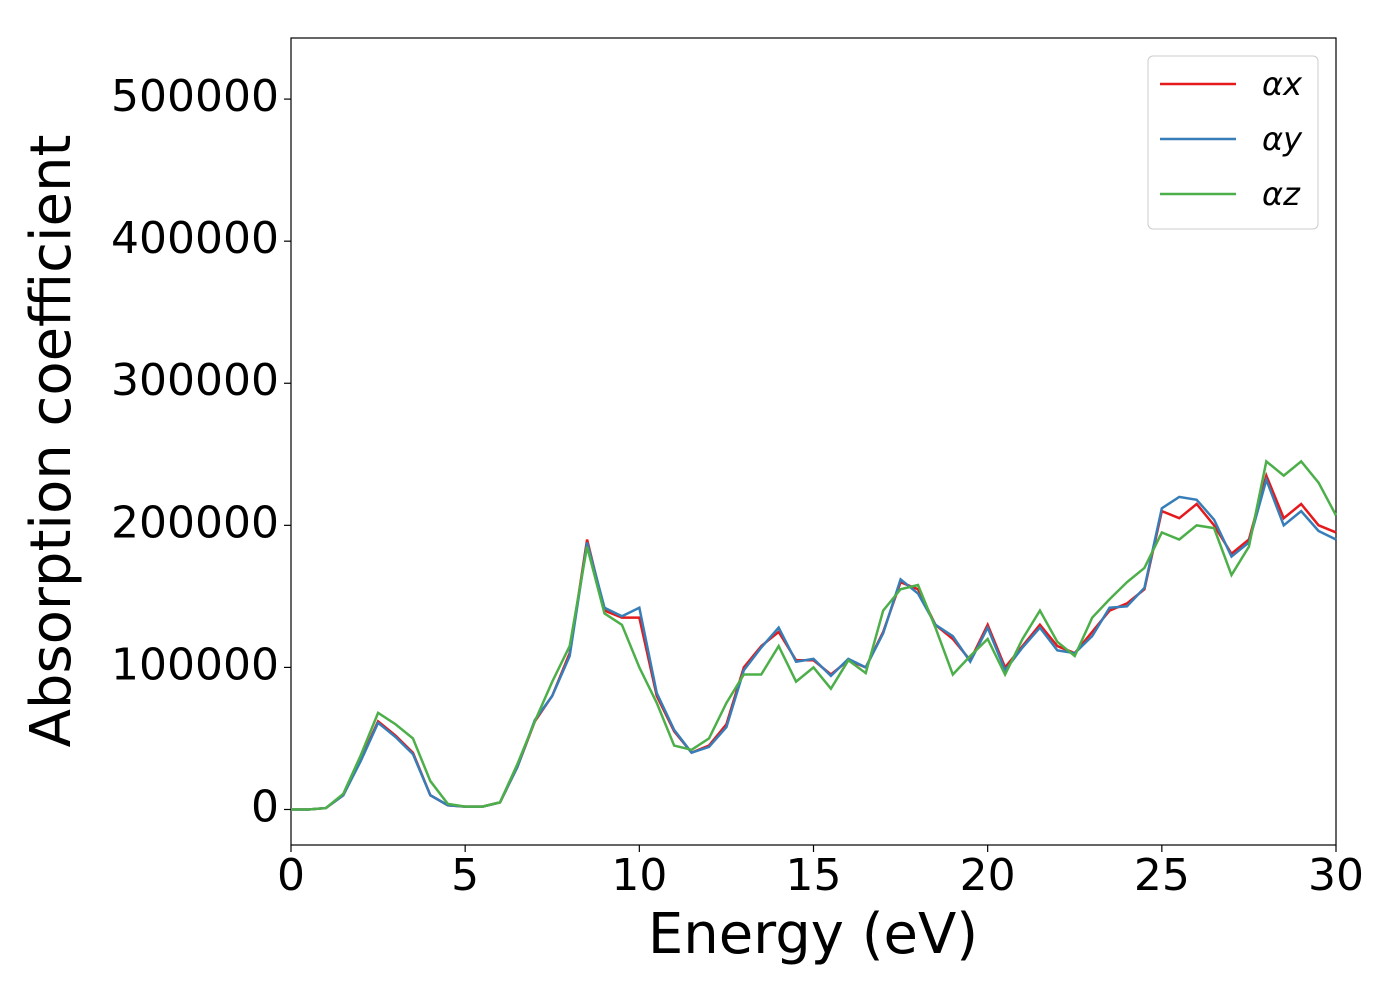 The width and height of the screenshot is (1400, 1004). I want to click on y-tick-label: 200000, so click(195, 522).